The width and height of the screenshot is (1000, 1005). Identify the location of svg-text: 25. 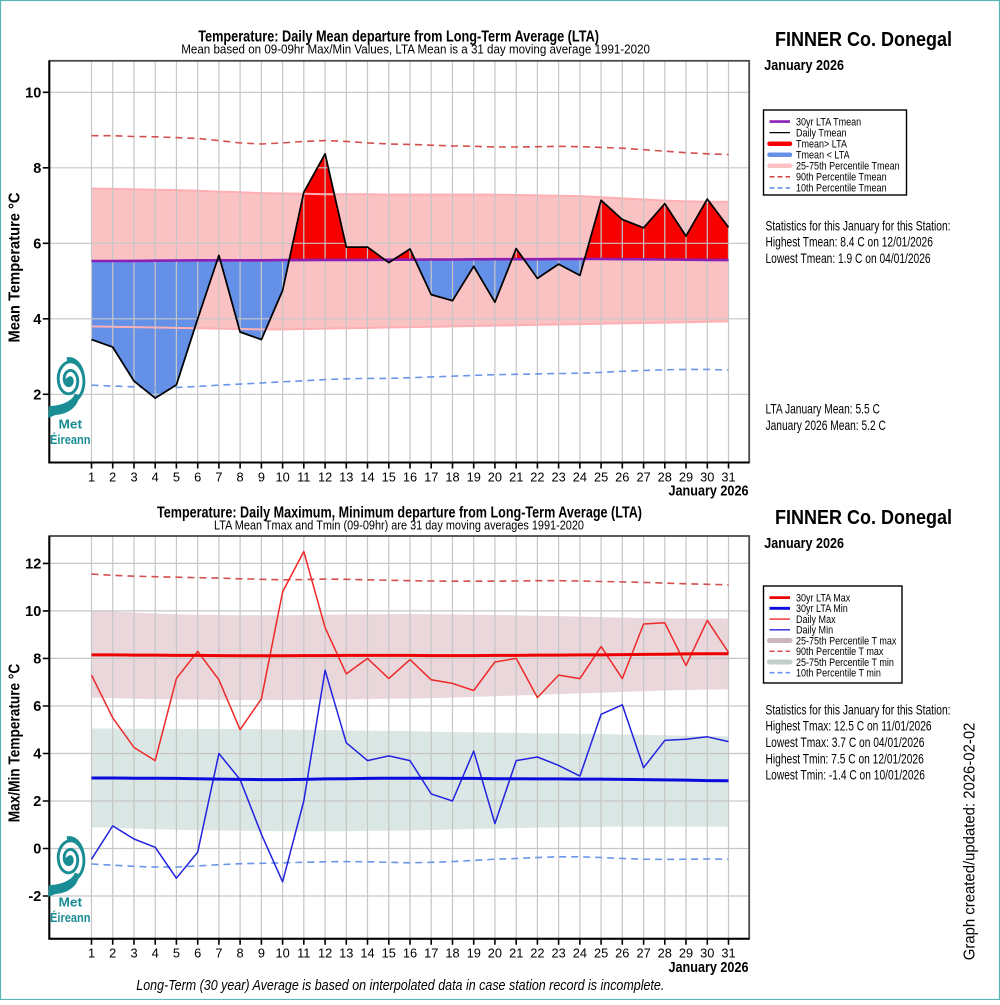
(601, 476).